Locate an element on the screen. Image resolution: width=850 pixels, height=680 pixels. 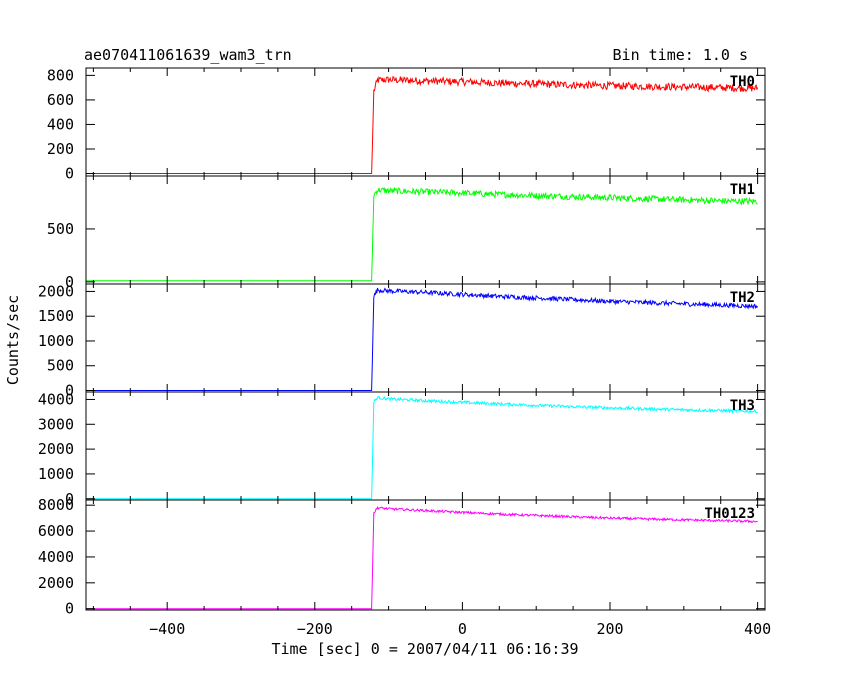
y-tick-label: 200 is located at coordinates (60, 149).